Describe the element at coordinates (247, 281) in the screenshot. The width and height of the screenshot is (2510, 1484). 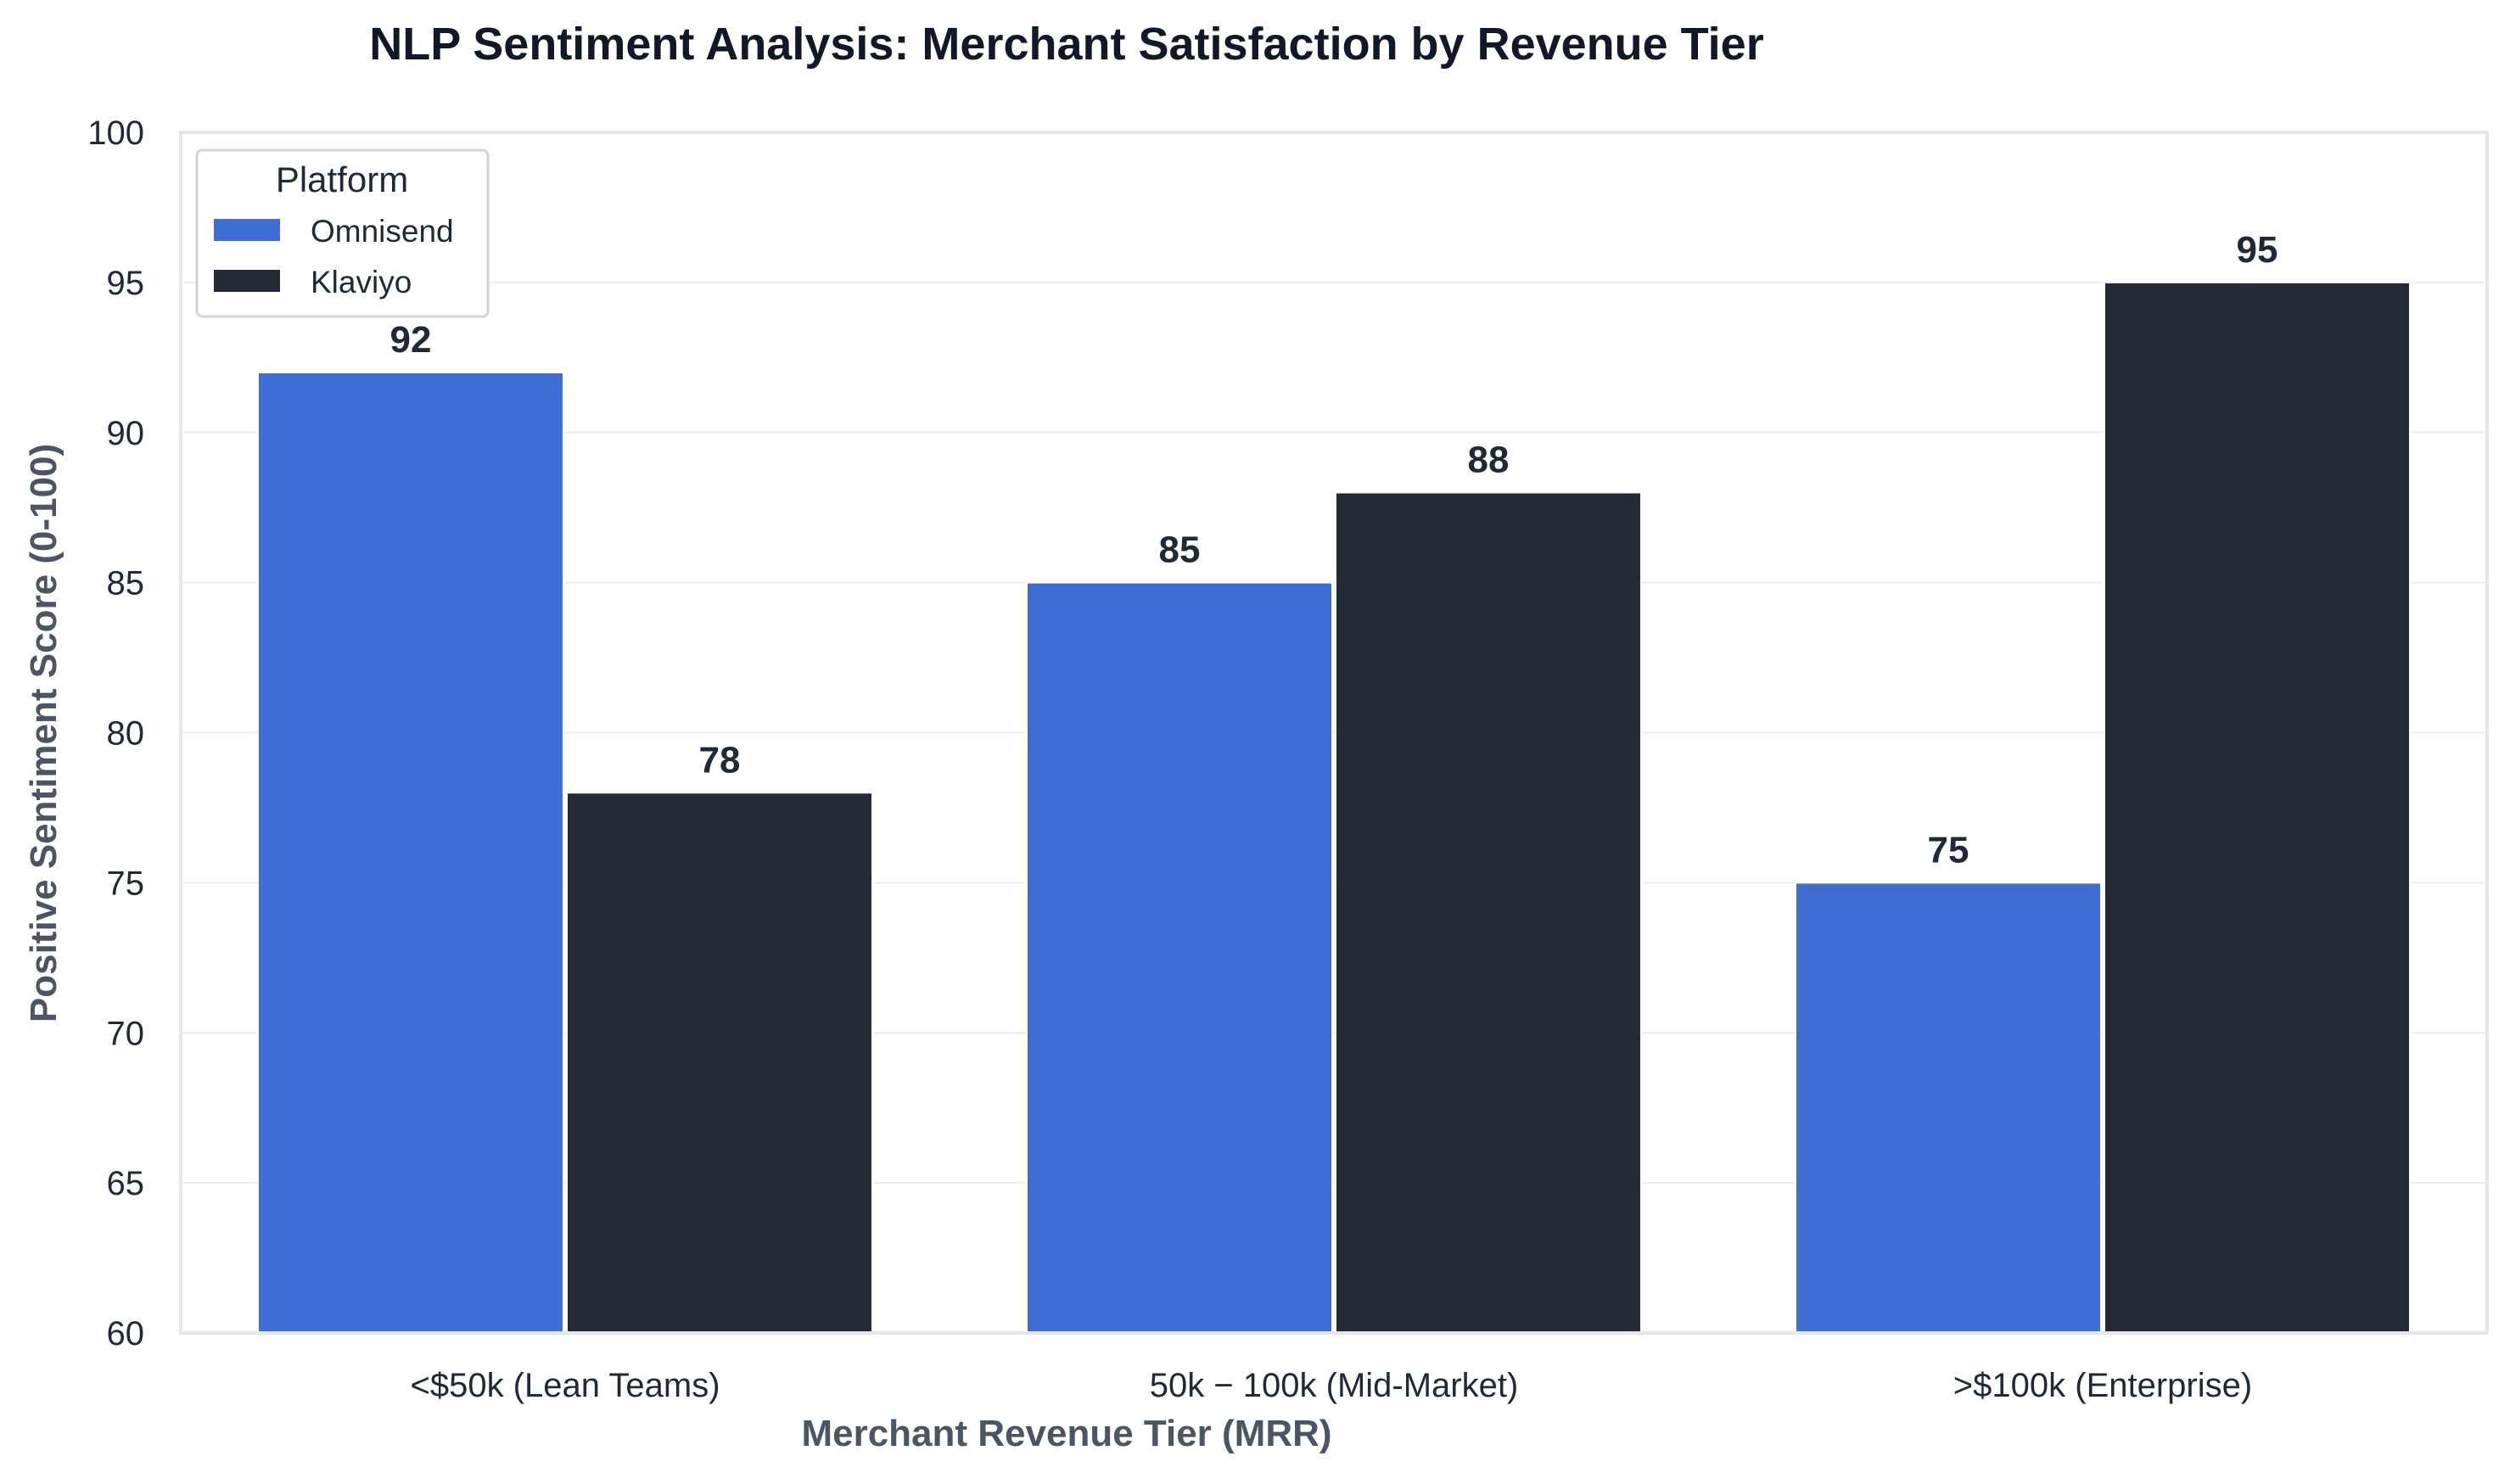
I see `legend-swatch-klaviyo` at that location.